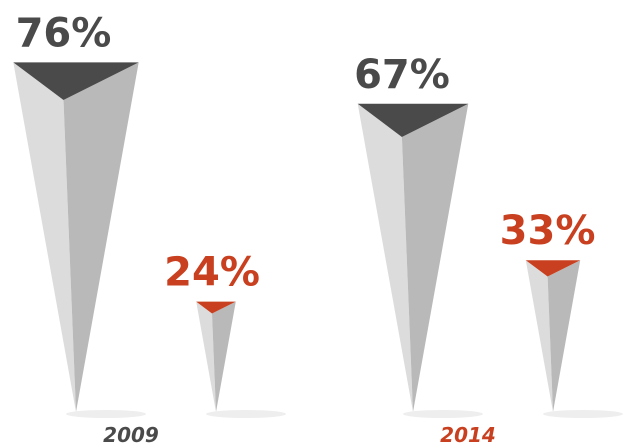 The width and height of the screenshot is (623, 448). Describe the element at coordinates (212, 273) in the screenshot. I see `value-label: 24%` at that location.